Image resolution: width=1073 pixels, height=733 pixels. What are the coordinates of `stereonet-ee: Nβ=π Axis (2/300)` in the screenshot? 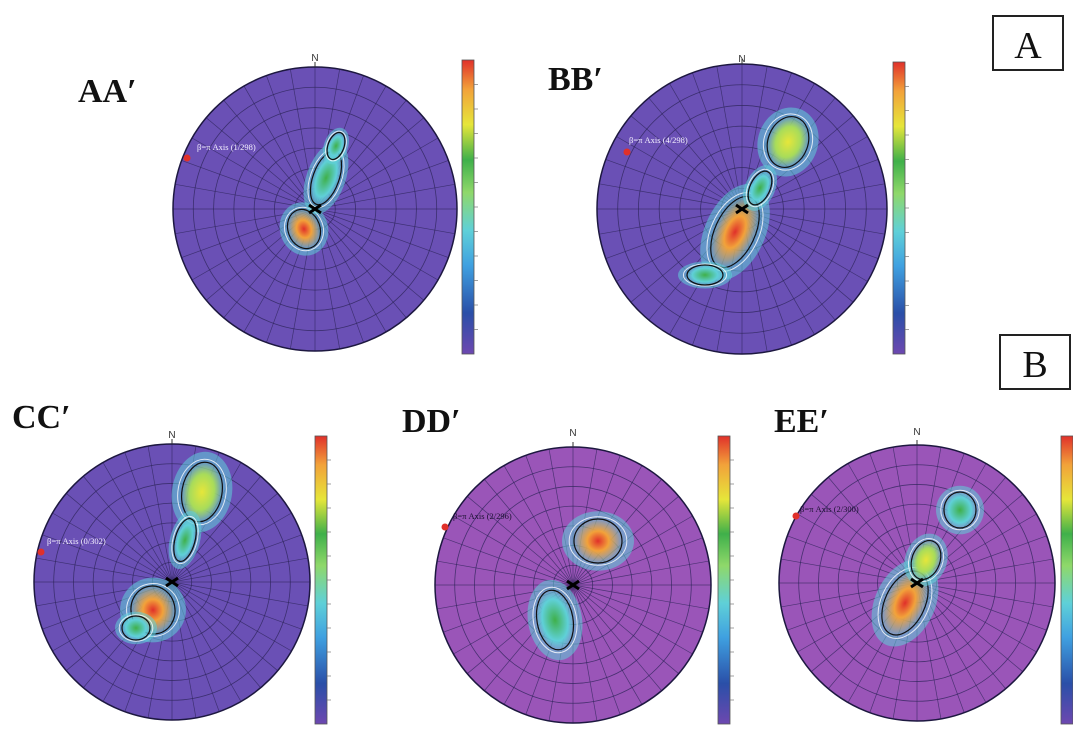 It's located at (925, 576).